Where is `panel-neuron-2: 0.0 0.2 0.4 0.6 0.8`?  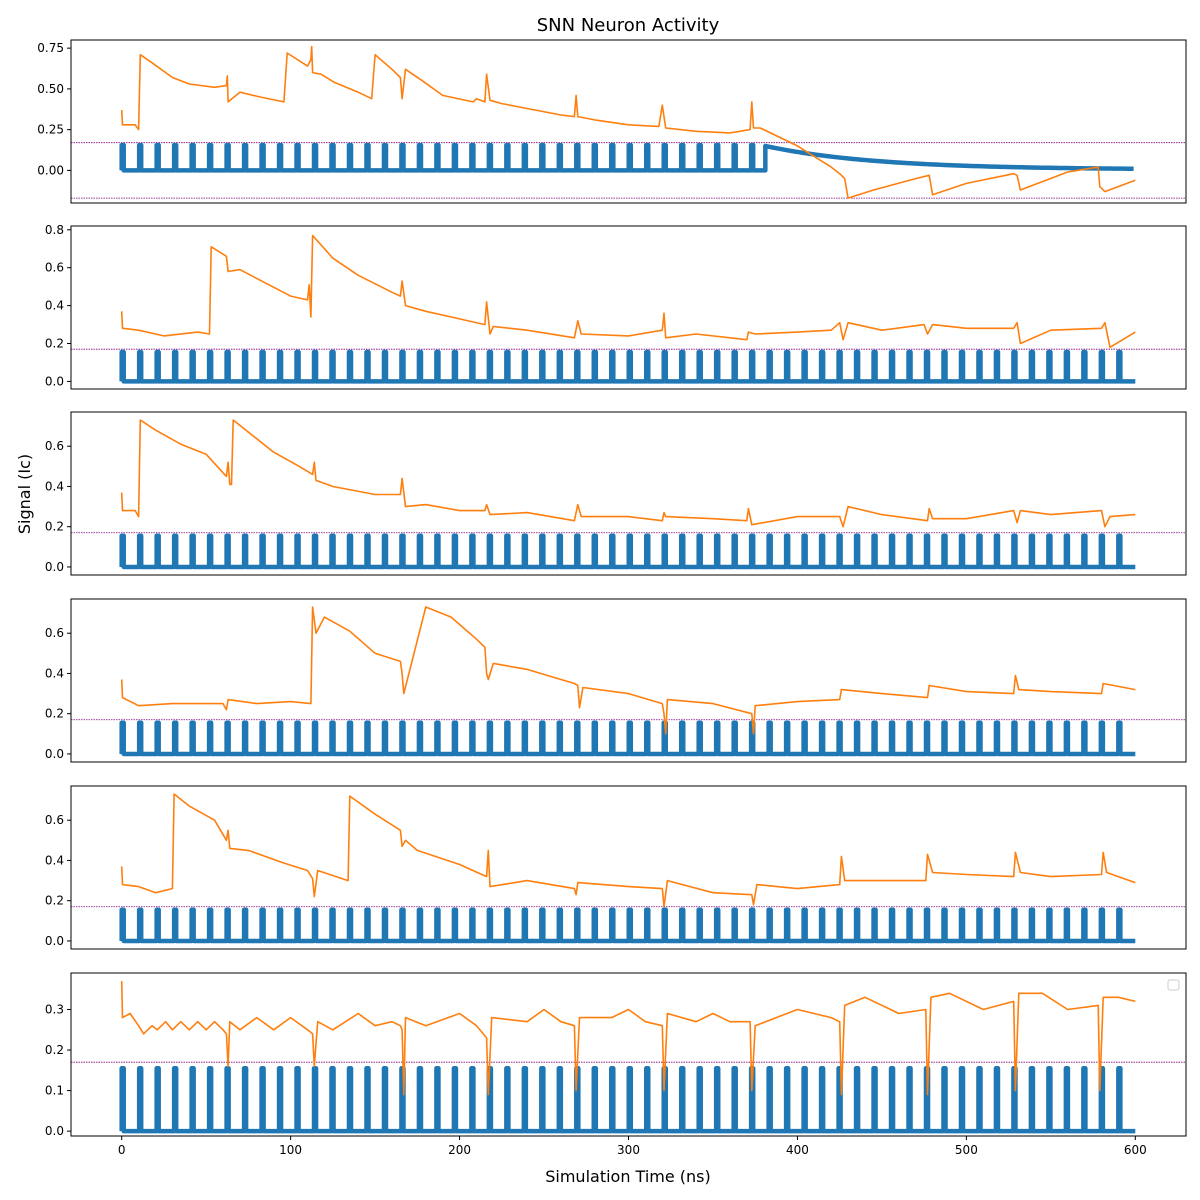 panel-neuron-2: 0.0 0.2 0.4 0.6 0.8 is located at coordinates (616, 306).